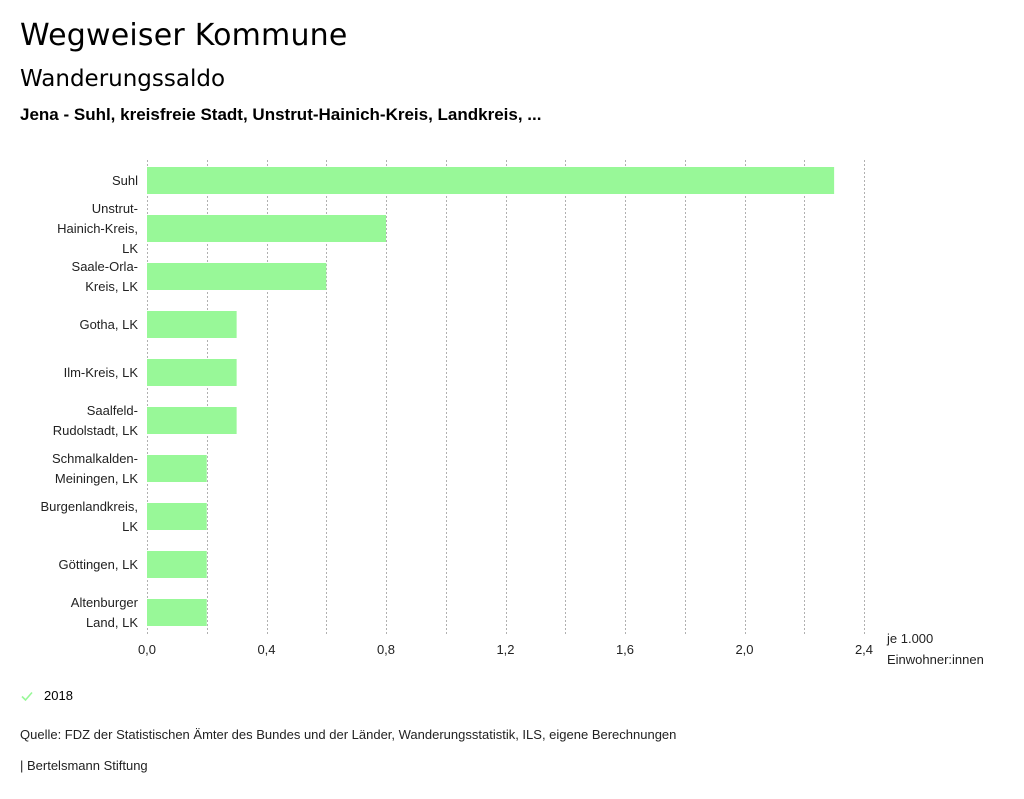 The image size is (1024, 799). What do you see at coordinates (58, 695) in the screenshot?
I see `legend-label: 2018` at bounding box center [58, 695].